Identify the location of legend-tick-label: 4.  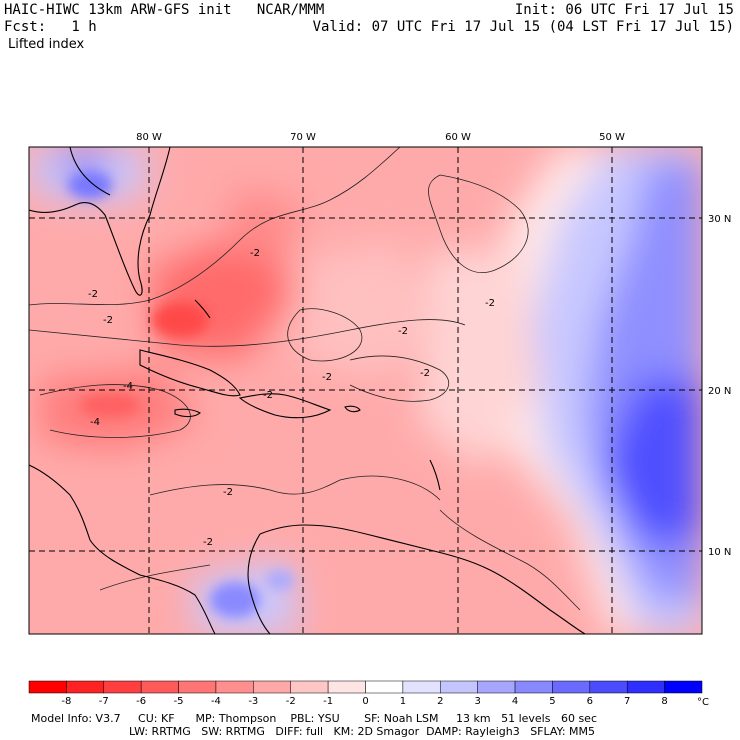
(515, 701).